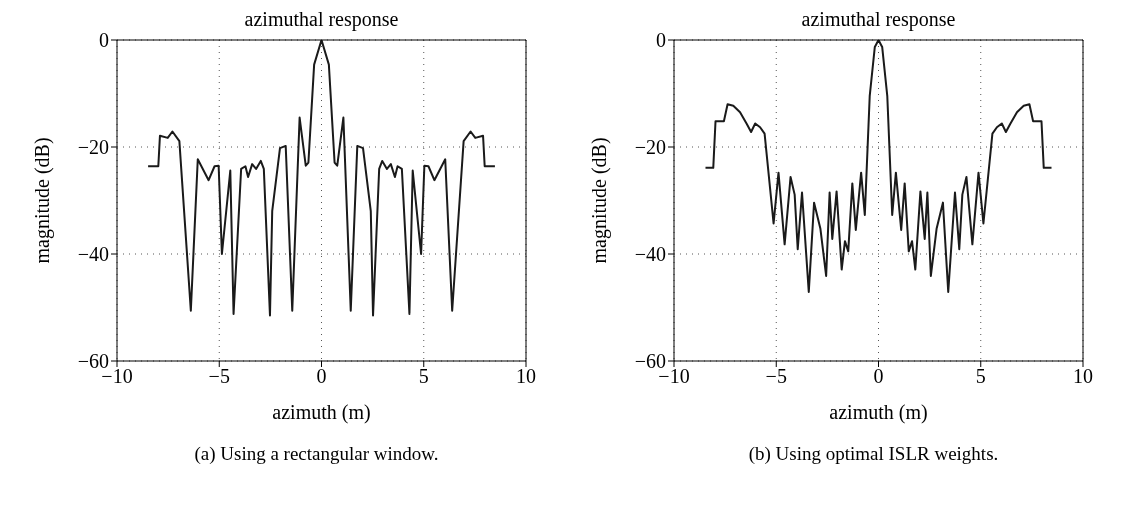  What do you see at coordinates (316, 454) in the screenshot?
I see `text: (a) Using a rectangular window.` at bounding box center [316, 454].